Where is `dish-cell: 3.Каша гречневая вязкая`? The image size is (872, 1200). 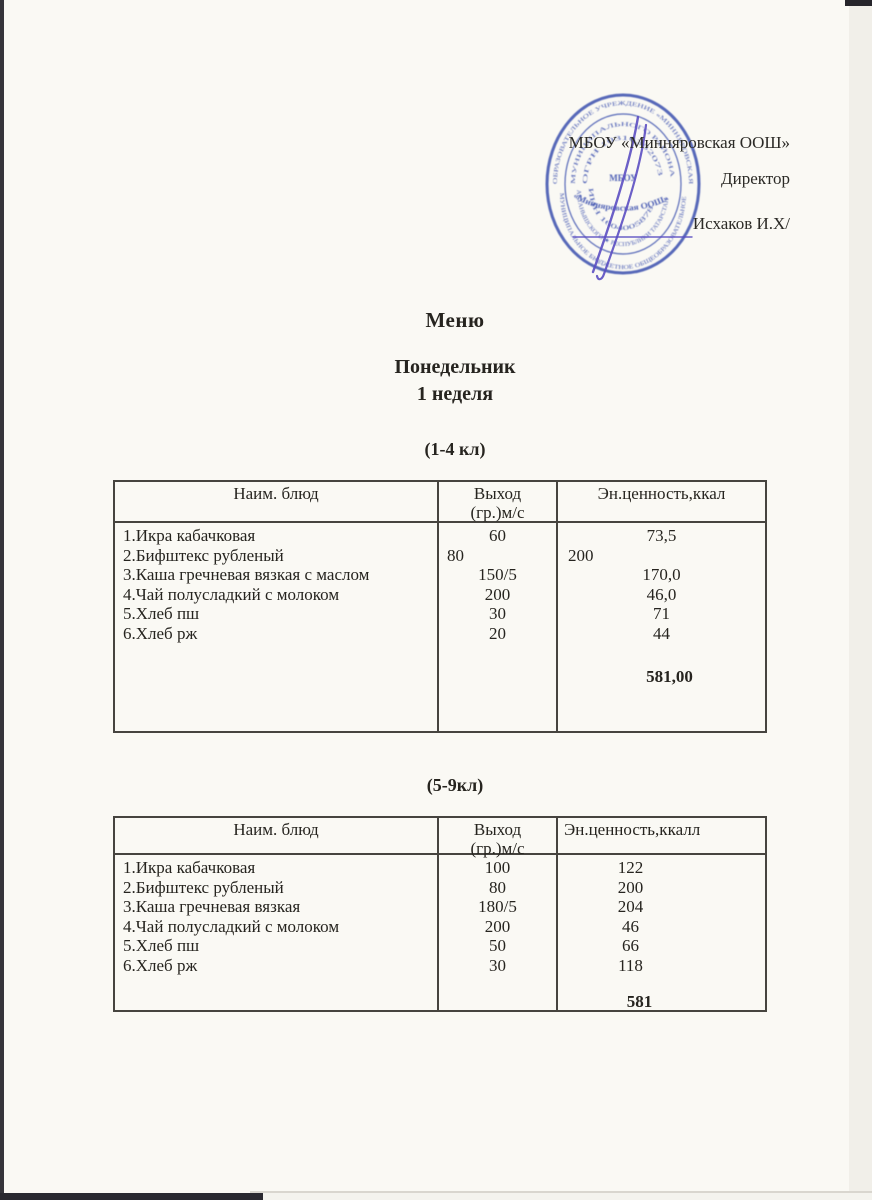 dish-cell: 3.Каша гречневая вязкая is located at coordinates (212, 906).